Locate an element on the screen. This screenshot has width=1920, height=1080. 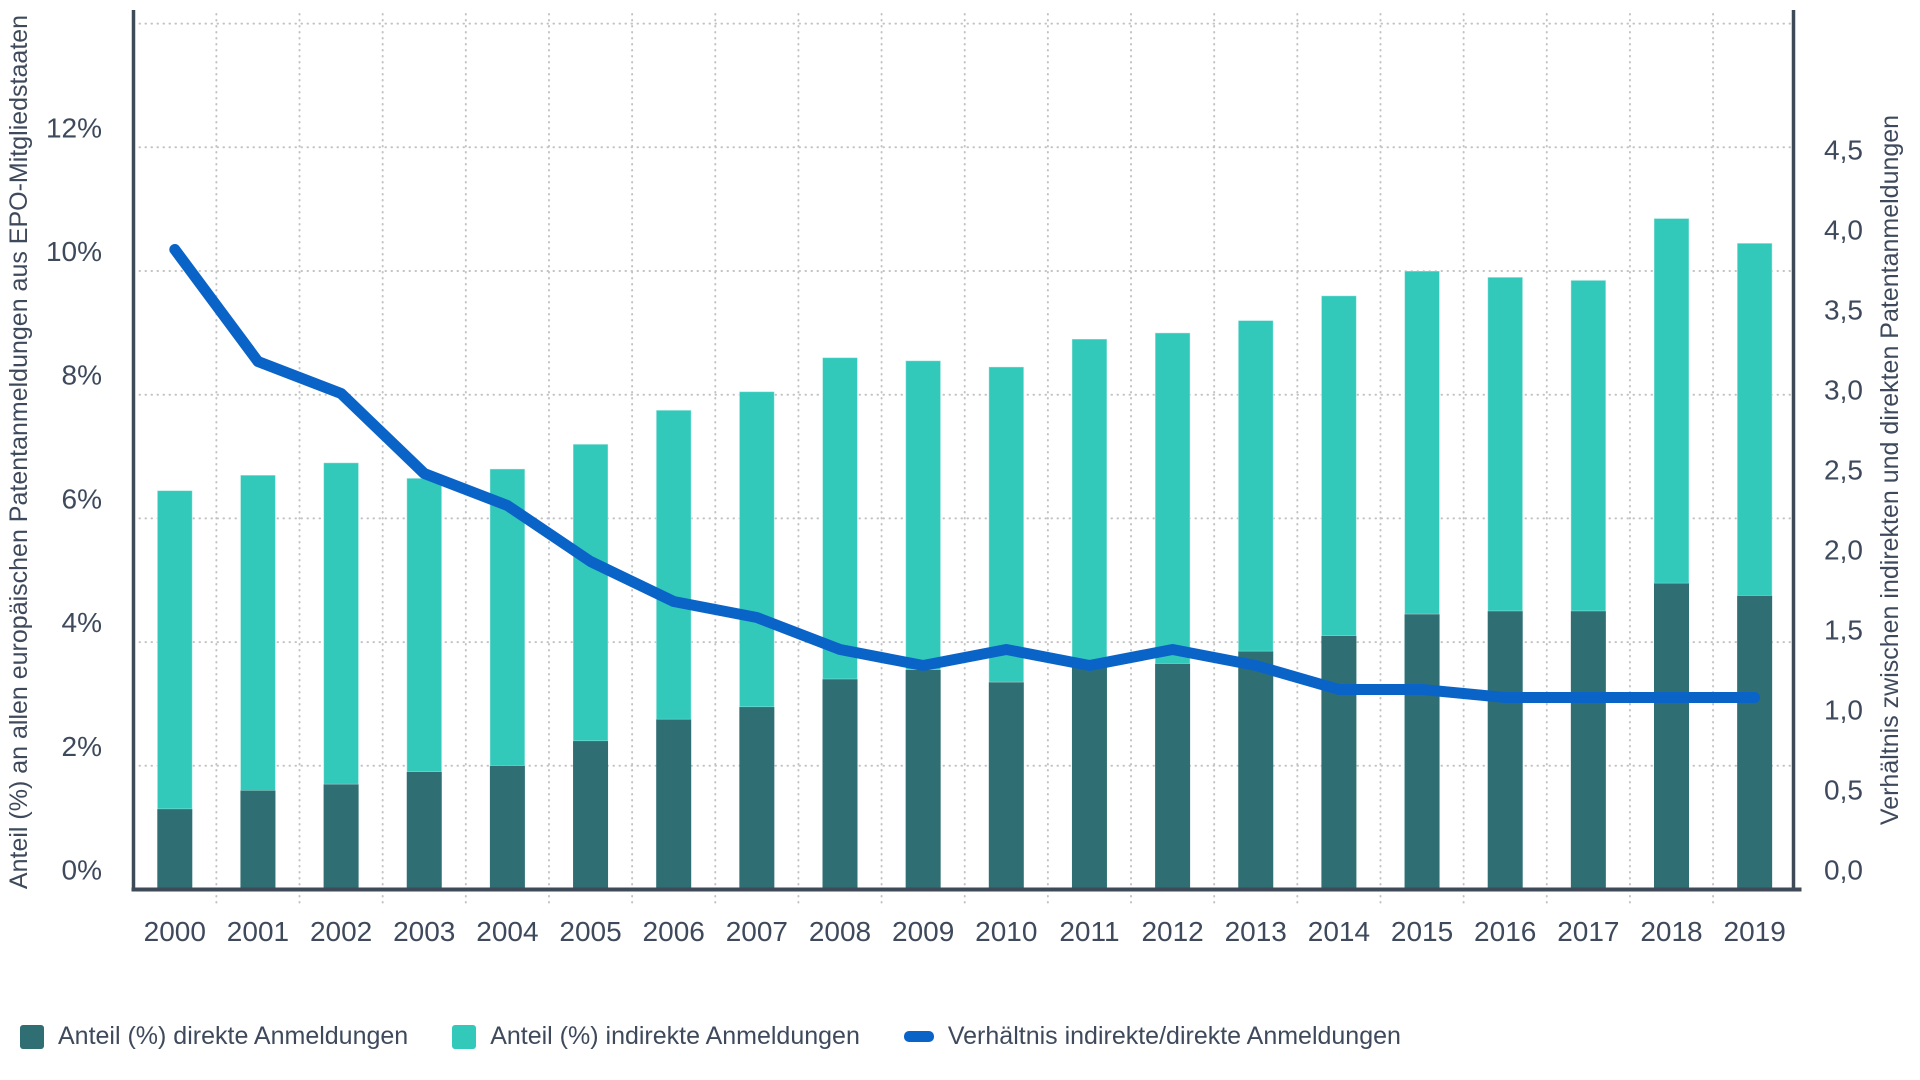
bar-indirect-2018 is located at coordinates (1671, 400).